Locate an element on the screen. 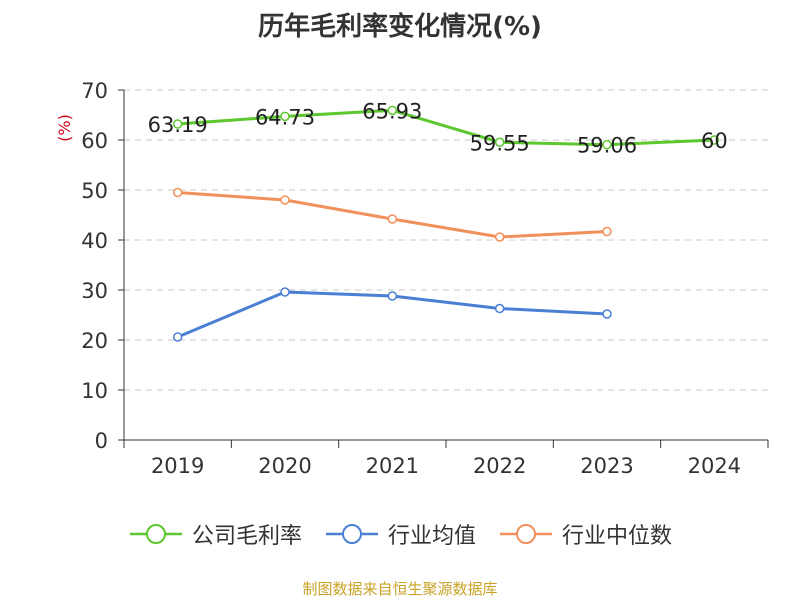  data-label: 64.73 is located at coordinates (285, 117).